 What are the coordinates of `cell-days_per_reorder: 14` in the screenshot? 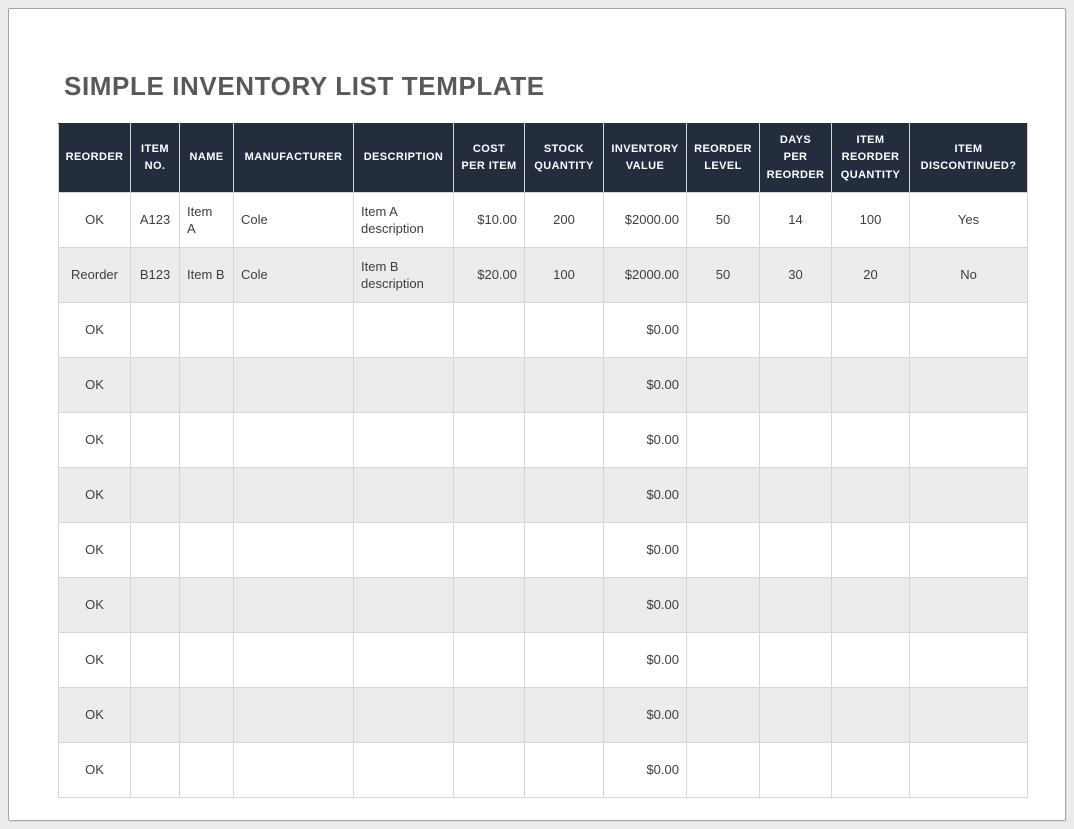 It's located at (795, 220).